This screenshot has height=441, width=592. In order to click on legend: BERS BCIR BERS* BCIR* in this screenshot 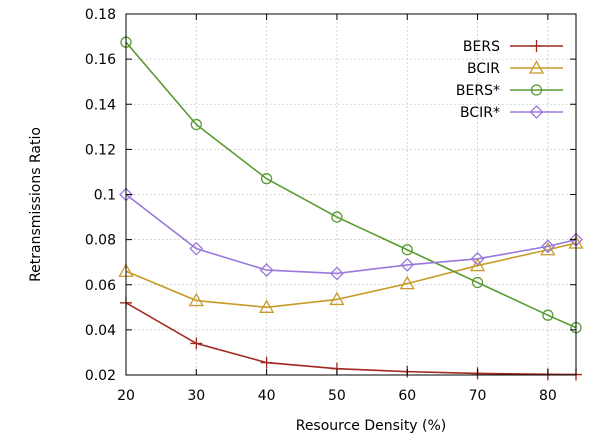, I will do `click(509, 80)`.